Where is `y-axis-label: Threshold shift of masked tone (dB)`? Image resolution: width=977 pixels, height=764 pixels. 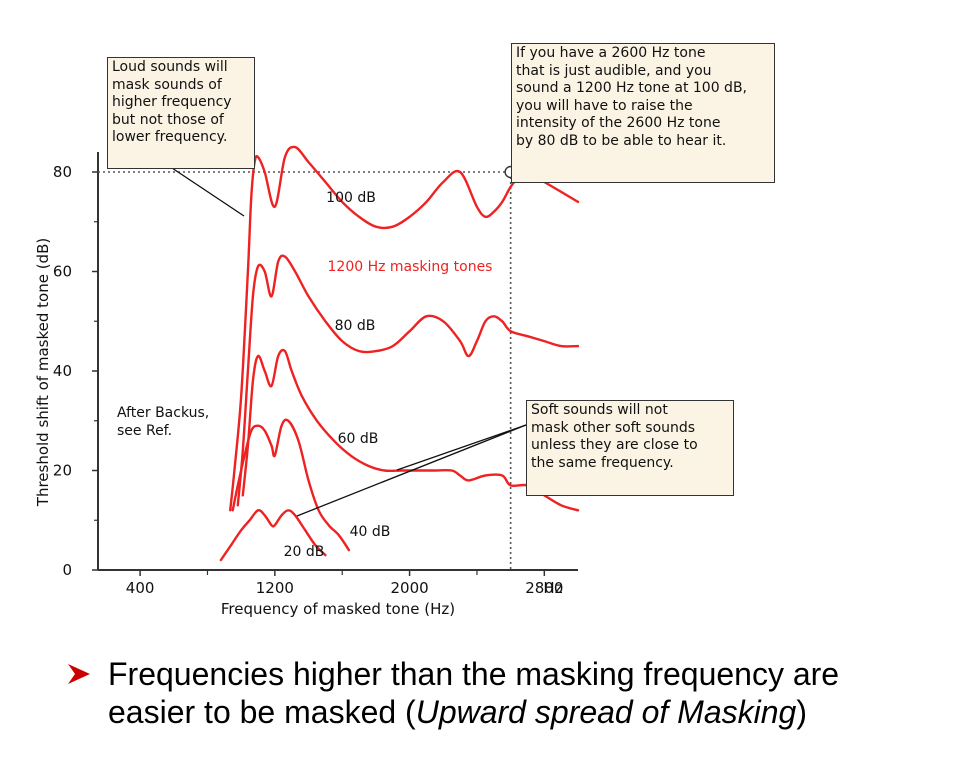 y-axis-label: Threshold shift of masked tone (dB) is located at coordinates (43, 372).